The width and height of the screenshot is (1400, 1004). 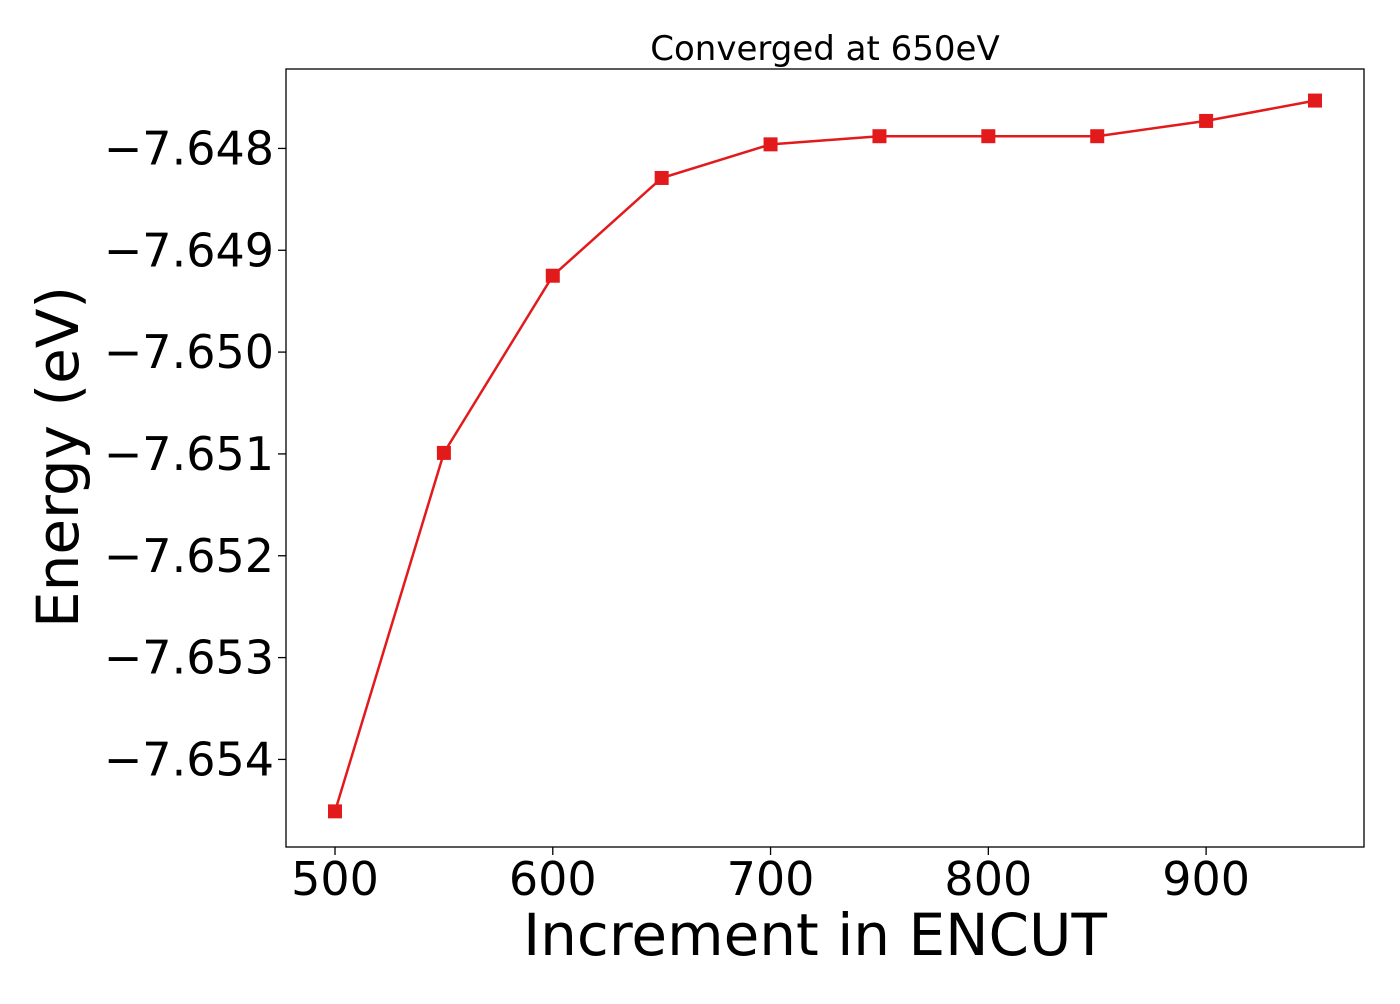 I want to click on x-tick-label: 800, so click(x=988, y=879).